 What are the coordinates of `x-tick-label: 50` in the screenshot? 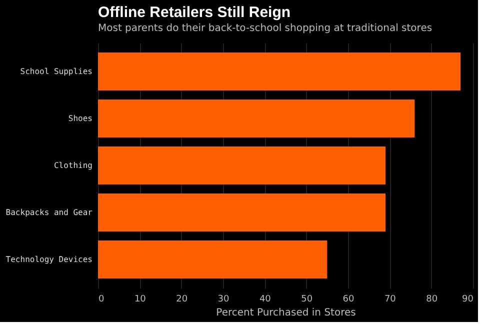 It's located at (307, 299).